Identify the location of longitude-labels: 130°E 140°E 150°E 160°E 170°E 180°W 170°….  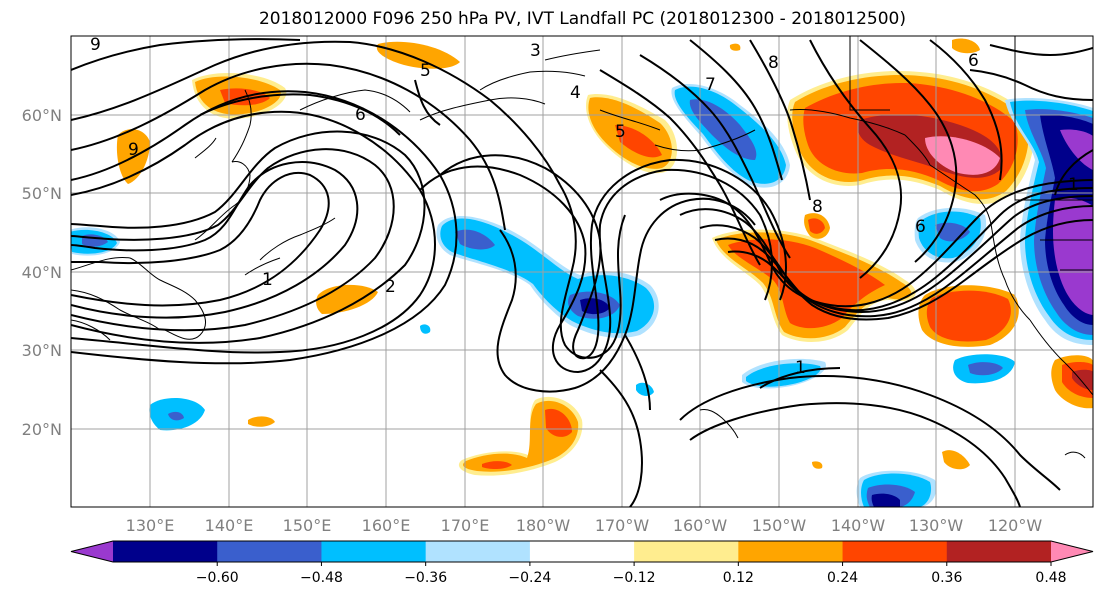
(584, 525).